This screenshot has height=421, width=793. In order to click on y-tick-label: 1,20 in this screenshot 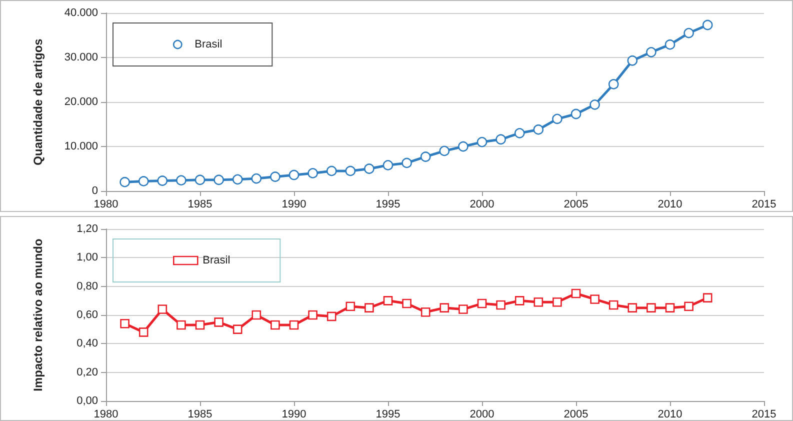, I will do `click(87, 229)`.